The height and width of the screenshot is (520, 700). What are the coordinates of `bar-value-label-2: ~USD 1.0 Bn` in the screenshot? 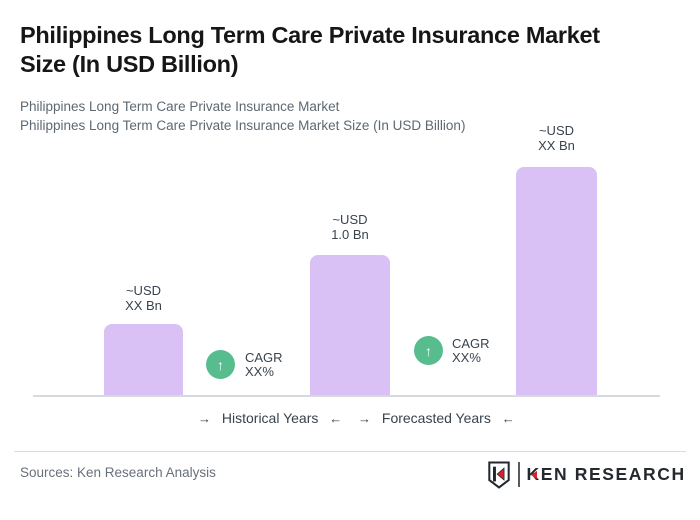 It's located at (350, 227).